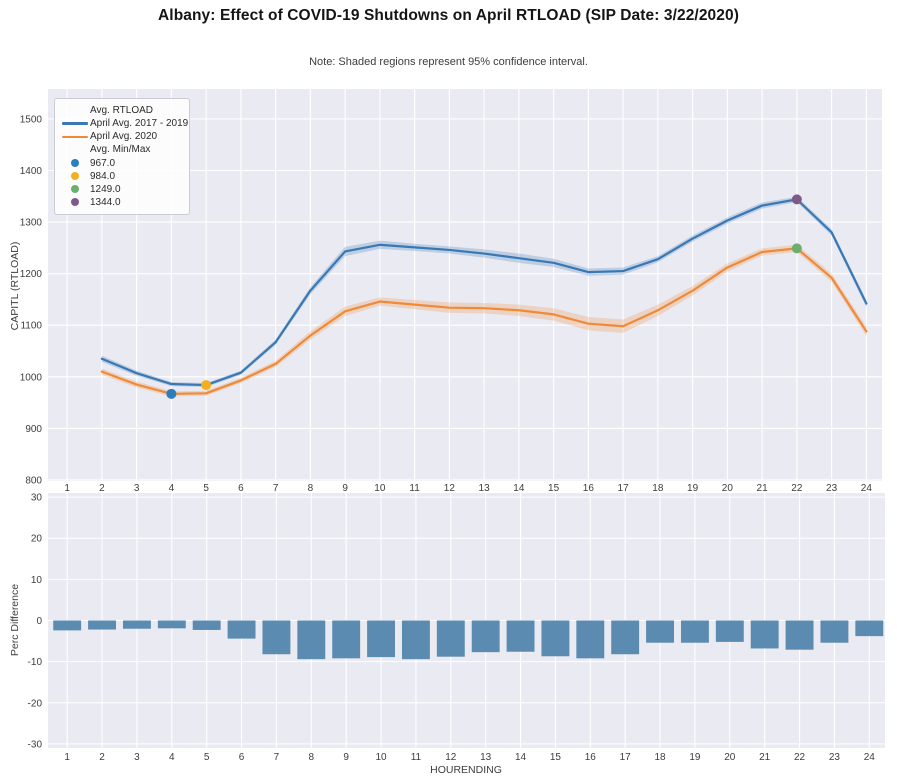 Image resolution: width=897 pixels, height=782 pixels. I want to click on bottom-x-tick-label: 20, so click(730, 757).